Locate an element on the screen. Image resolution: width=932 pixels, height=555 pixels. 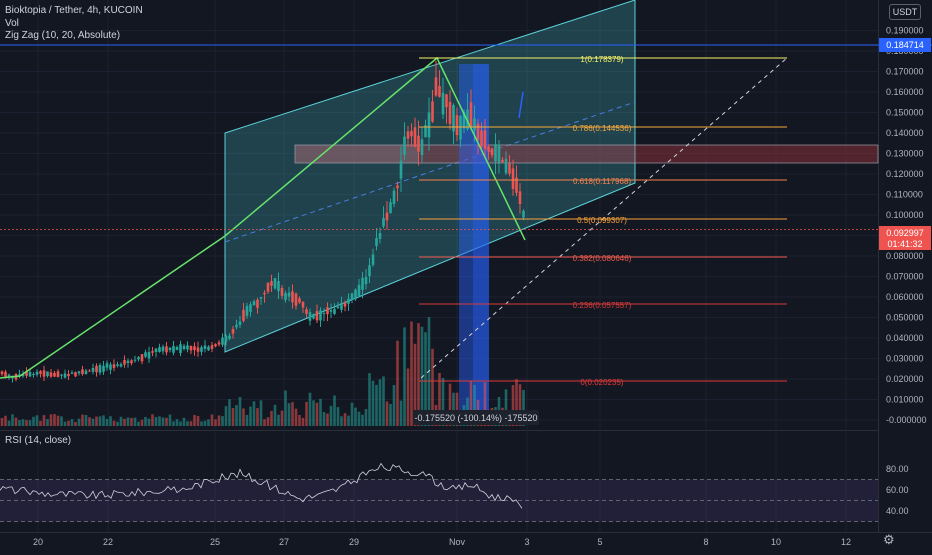
price-axis-label: 0.170000 is located at coordinates (905, 72).